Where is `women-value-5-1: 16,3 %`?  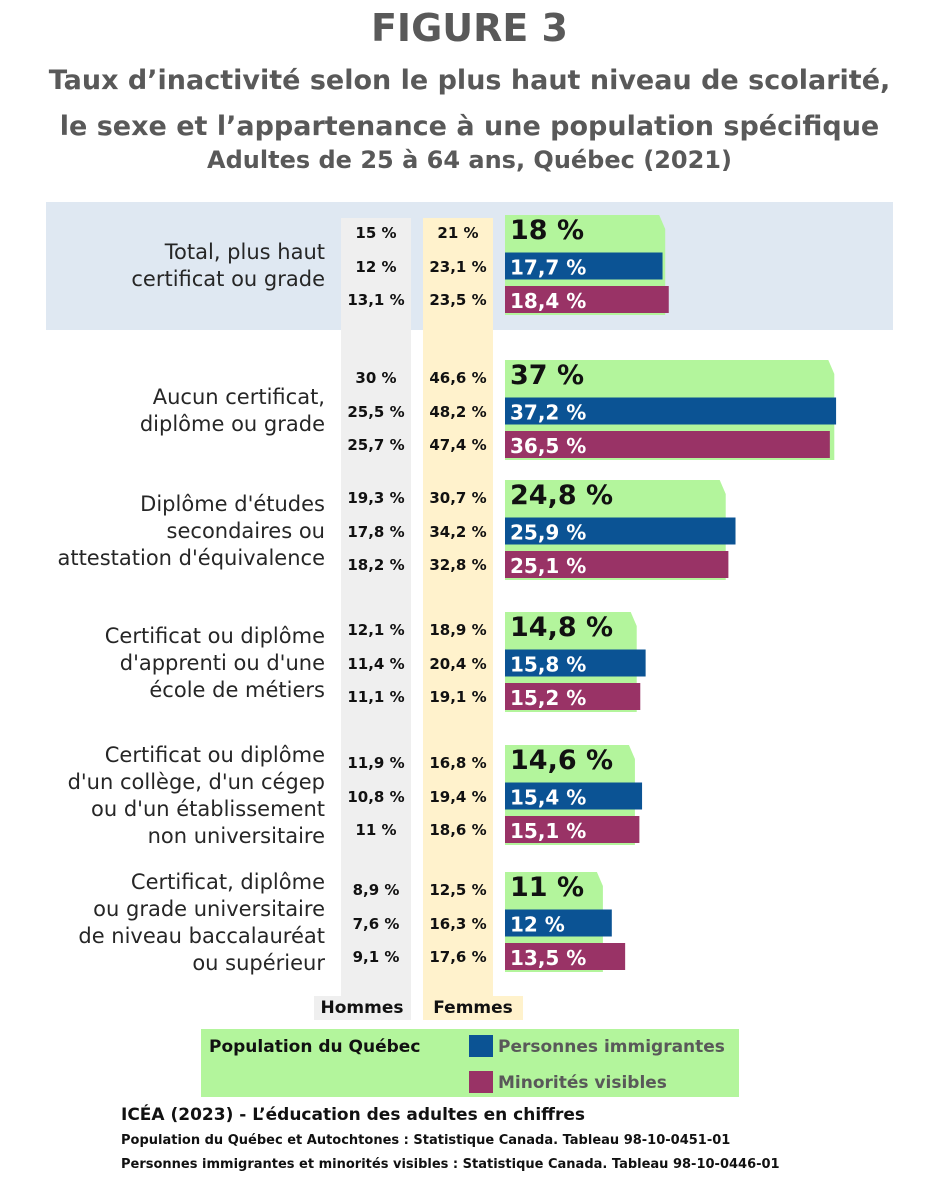 women-value-5-1: 16,3 % is located at coordinates (458, 923).